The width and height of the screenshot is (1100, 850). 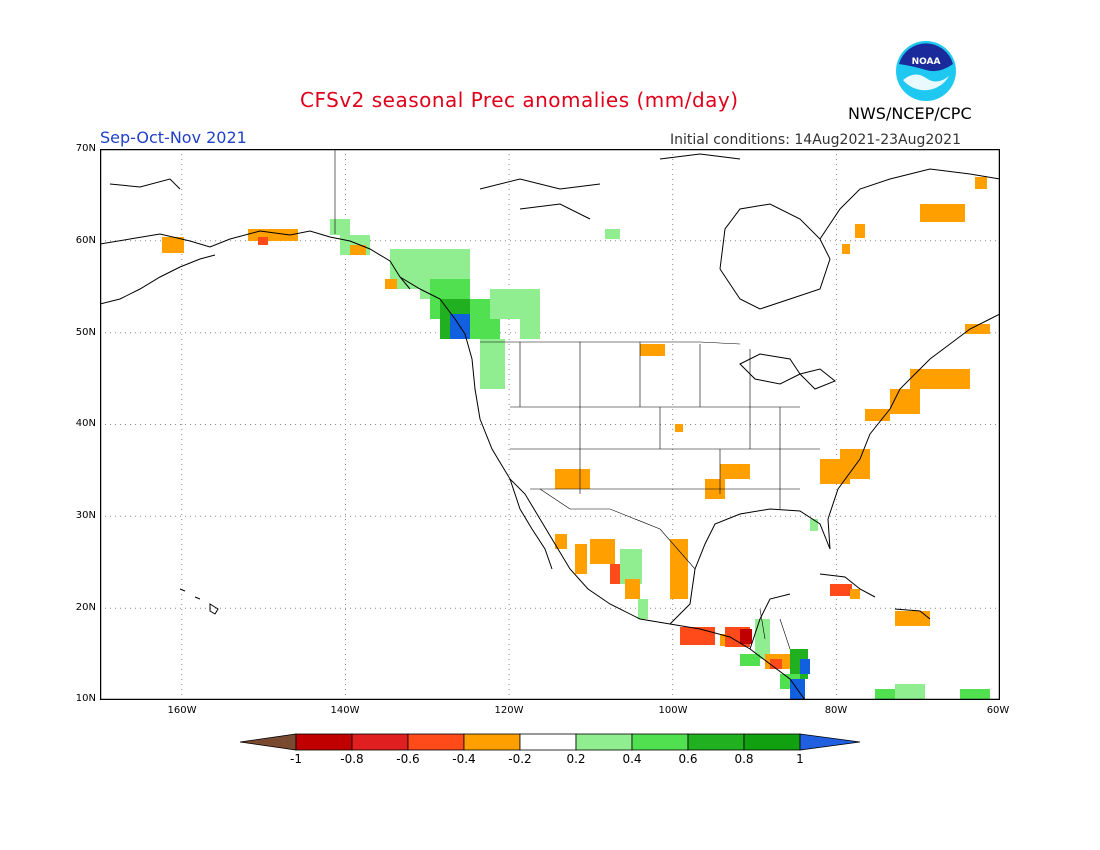 What do you see at coordinates (926, 71) in the screenshot?
I see `noaa-logo: NOAA` at bounding box center [926, 71].